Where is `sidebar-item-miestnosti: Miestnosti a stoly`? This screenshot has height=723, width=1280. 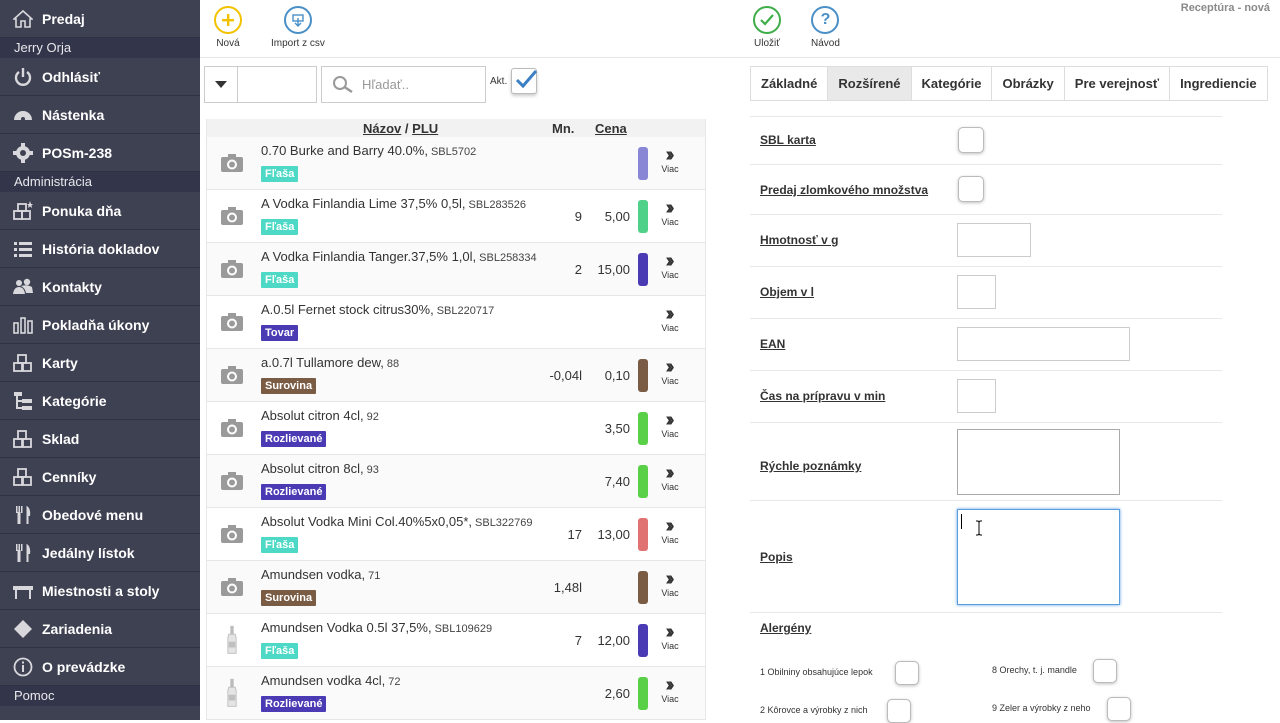 sidebar-item-miestnosti: Miestnosti a stoly is located at coordinates (100, 591).